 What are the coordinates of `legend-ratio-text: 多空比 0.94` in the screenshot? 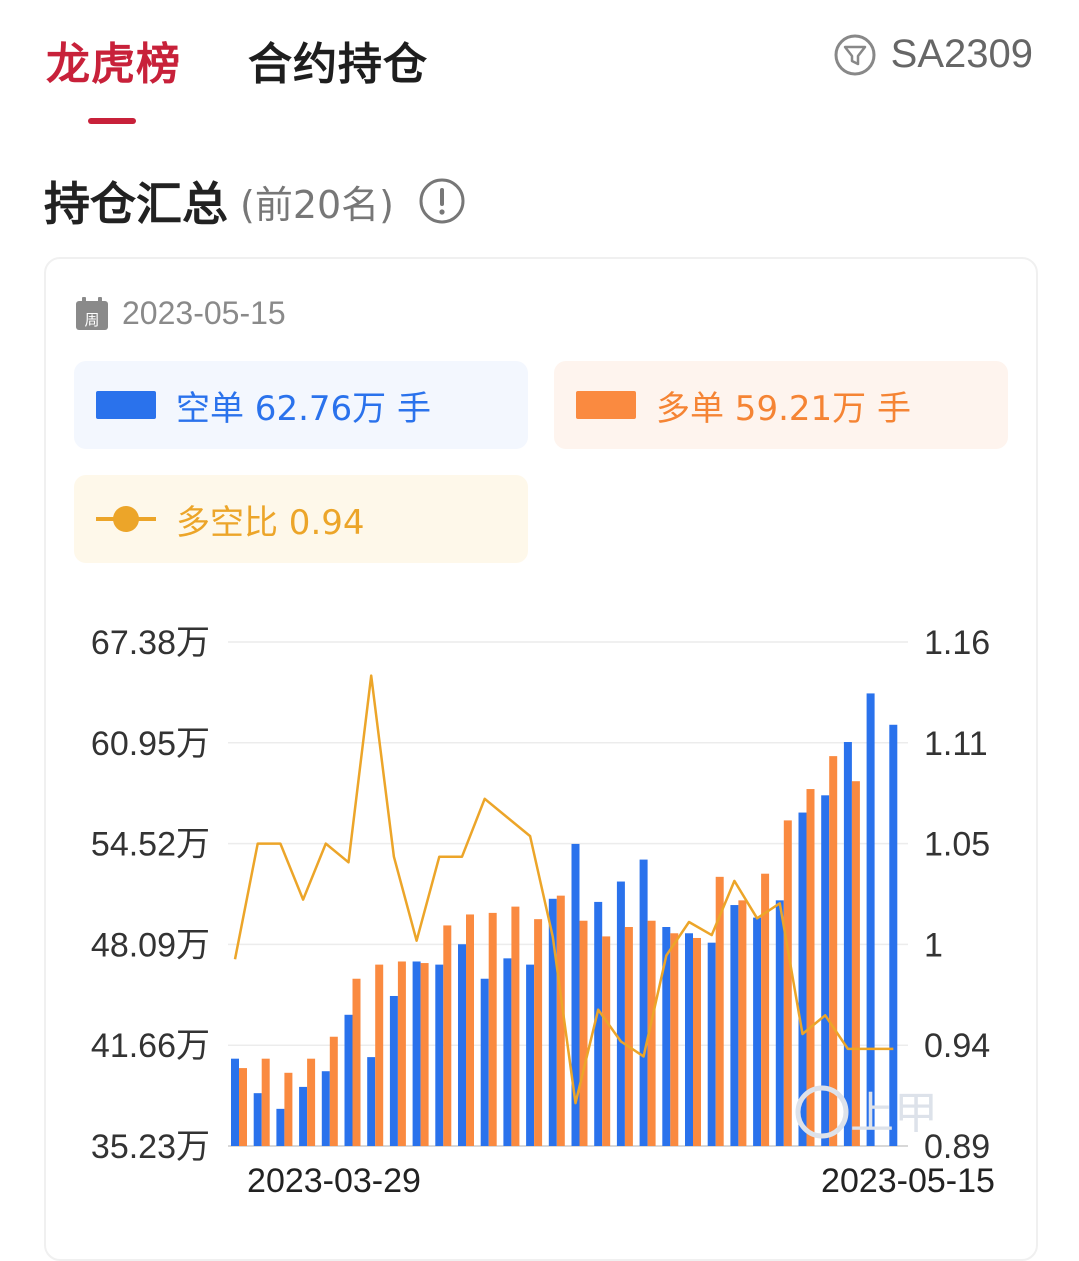 It's located at (270, 522).